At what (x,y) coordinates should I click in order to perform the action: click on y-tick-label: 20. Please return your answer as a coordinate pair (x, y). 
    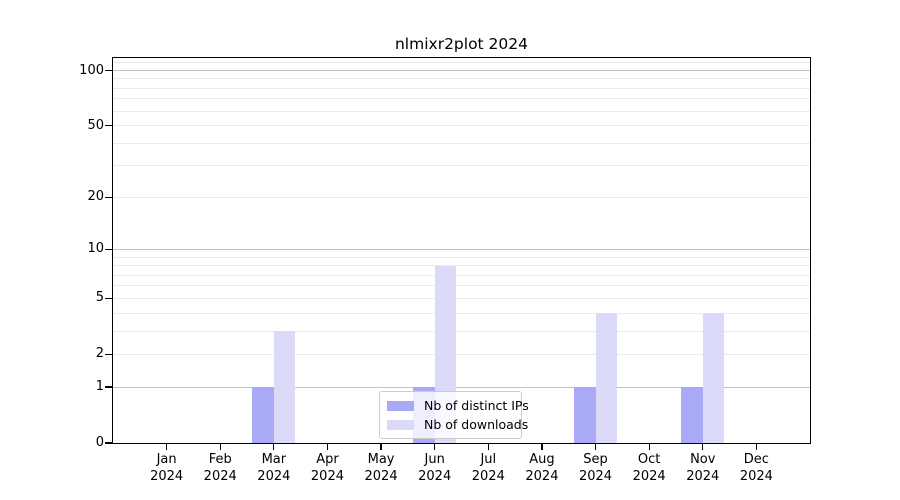
    Looking at the image, I should click on (95, 197).